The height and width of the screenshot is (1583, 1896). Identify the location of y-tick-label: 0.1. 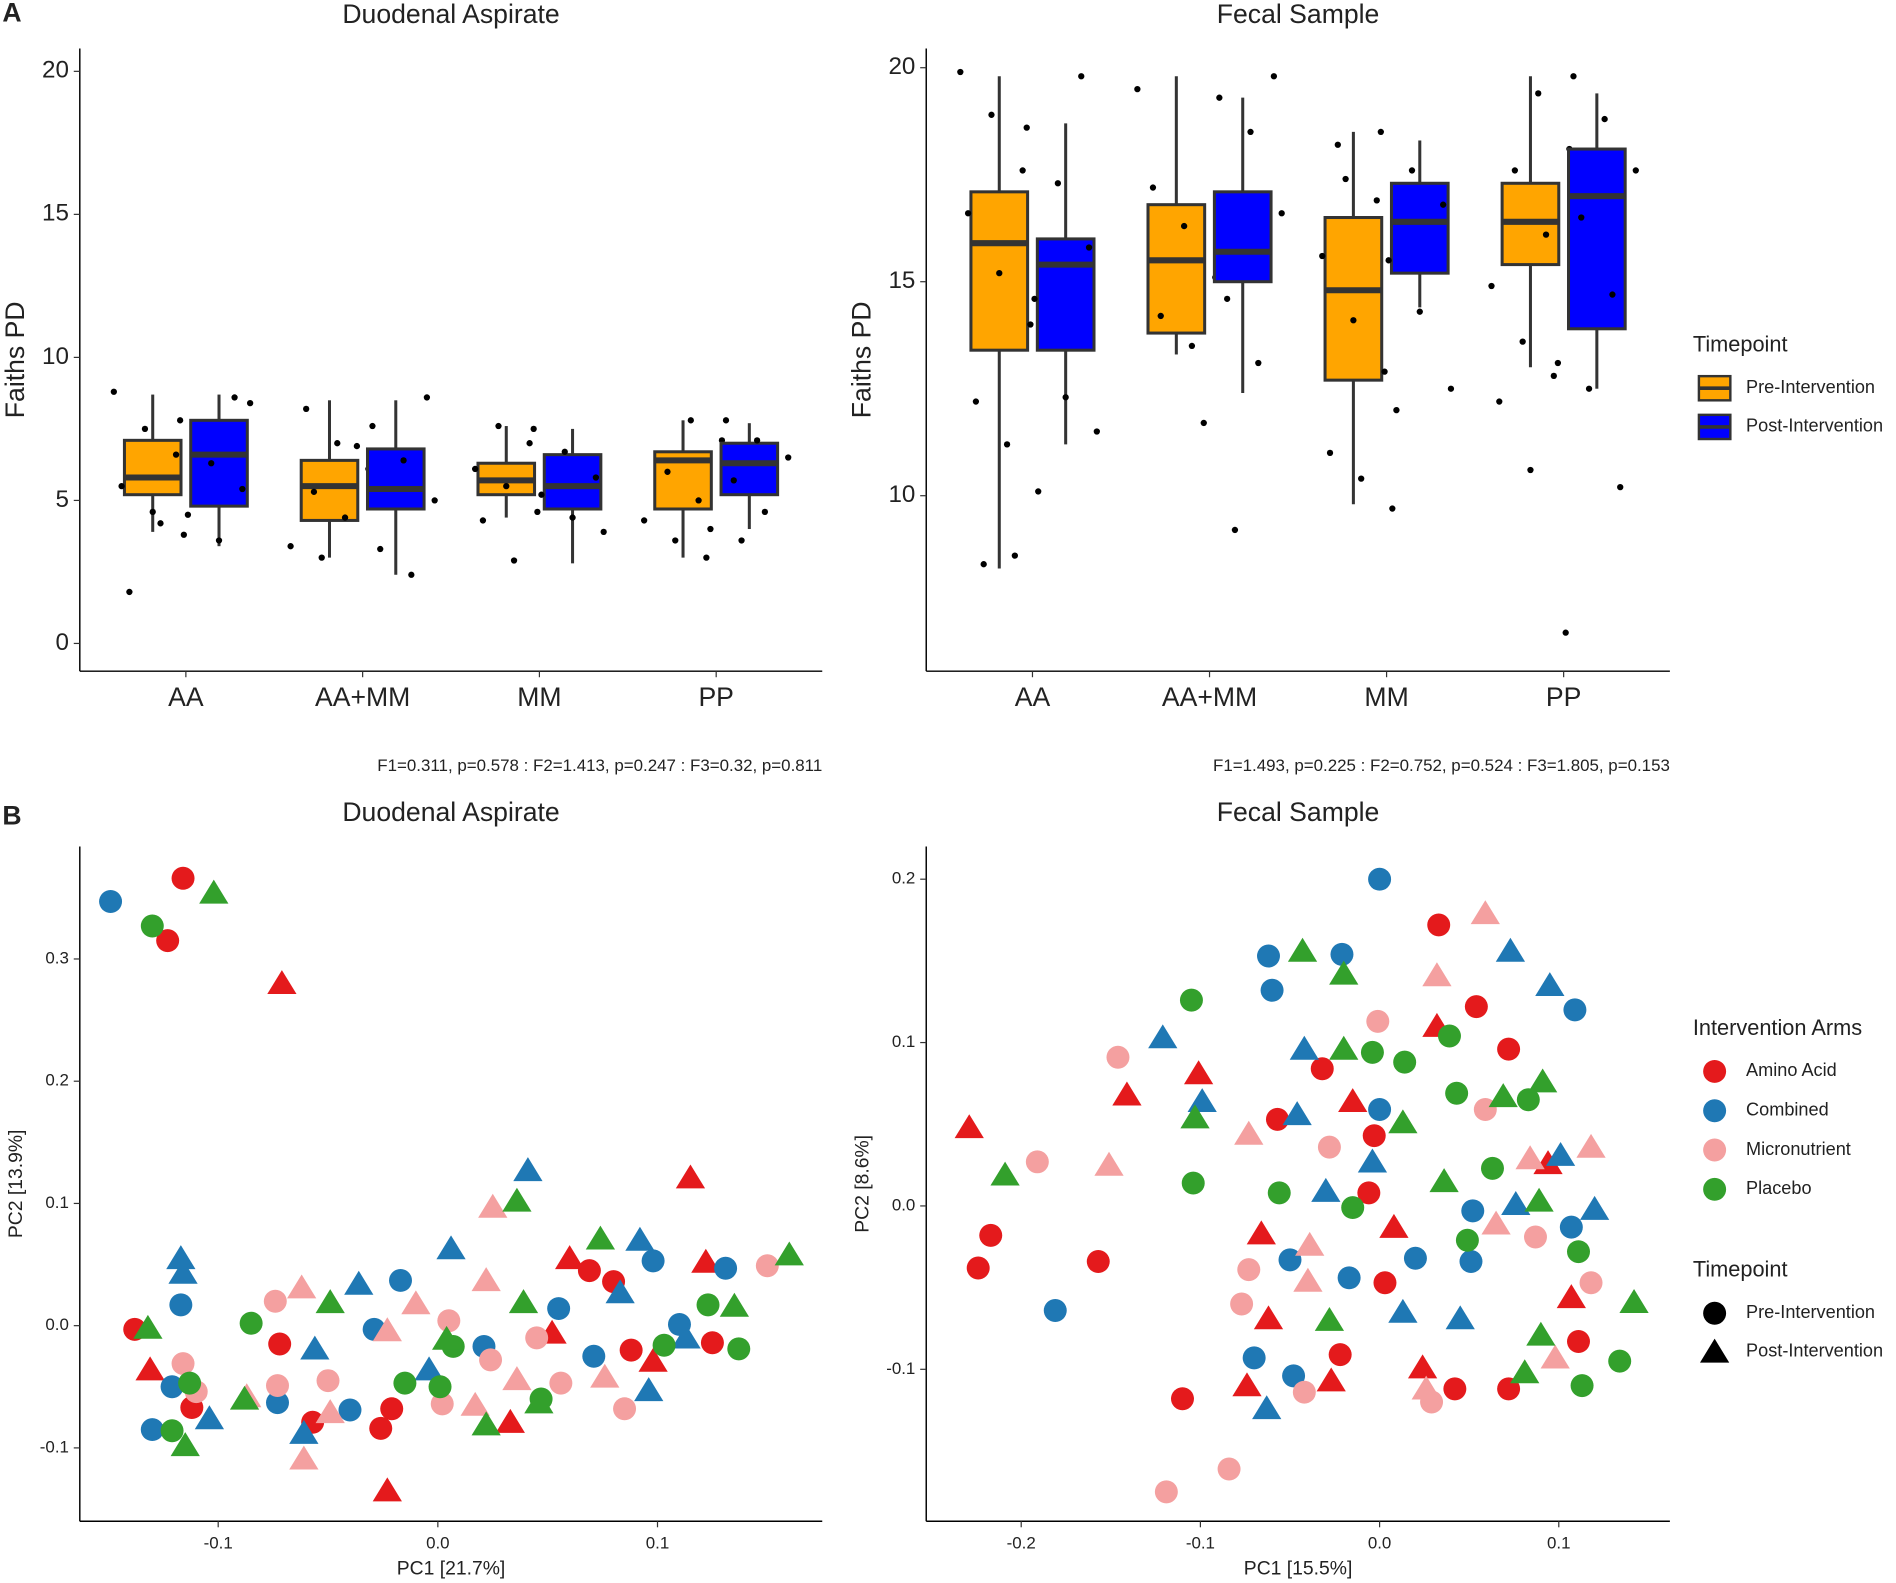
(57, 1202).